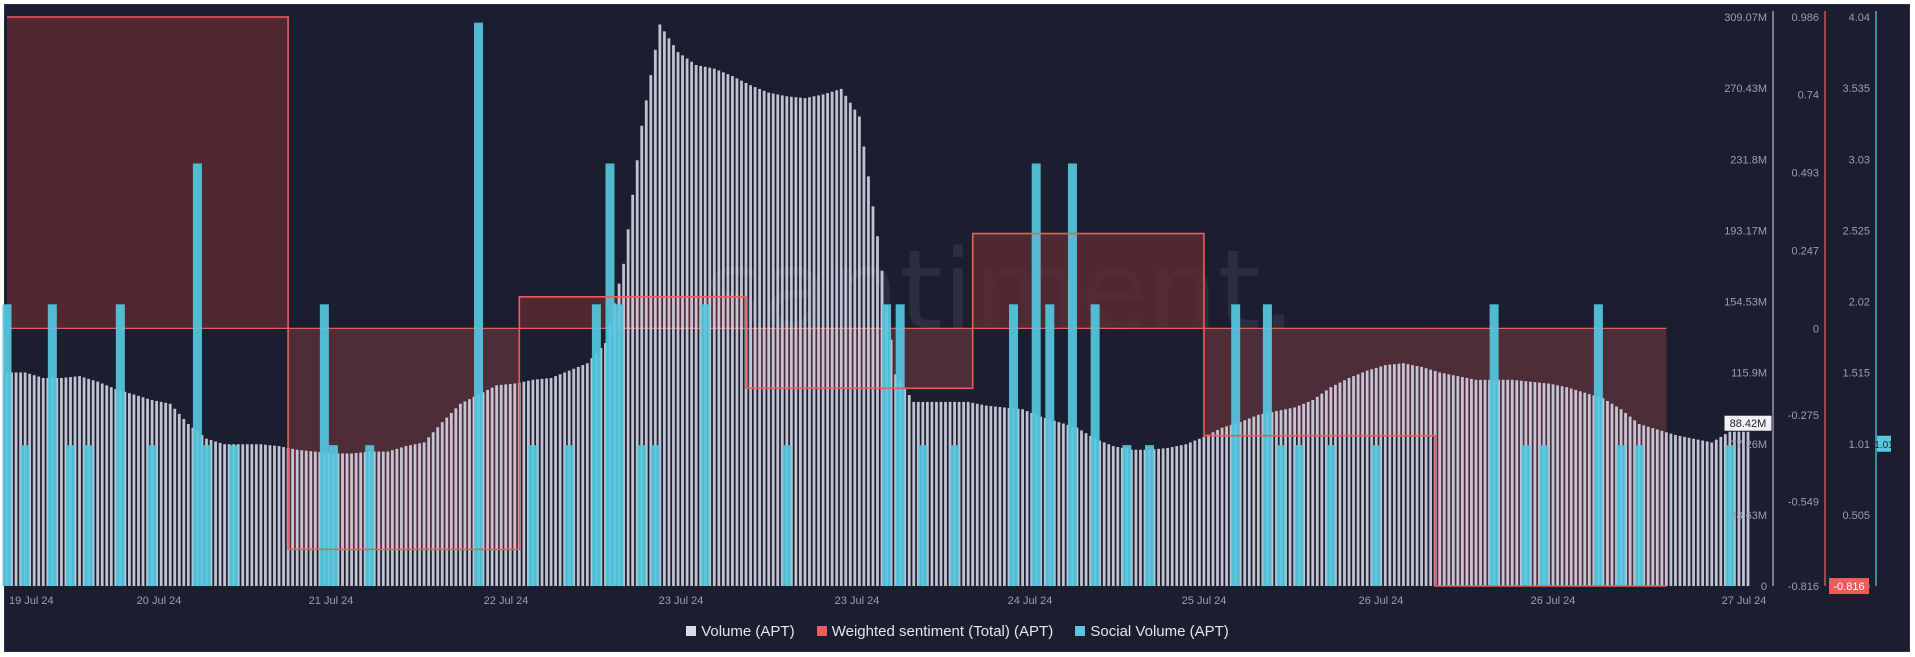  Describe the element at coordinates (1748, 160) in the screenshot. I see `axis-tick-volume: 231.8M` at that location.